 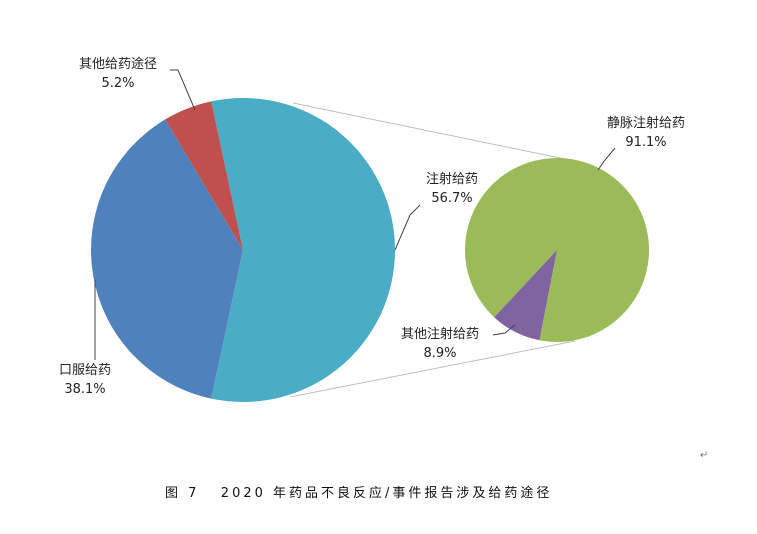 I want to click on paragraph-mark: ↵, so click(x=704, y=455).